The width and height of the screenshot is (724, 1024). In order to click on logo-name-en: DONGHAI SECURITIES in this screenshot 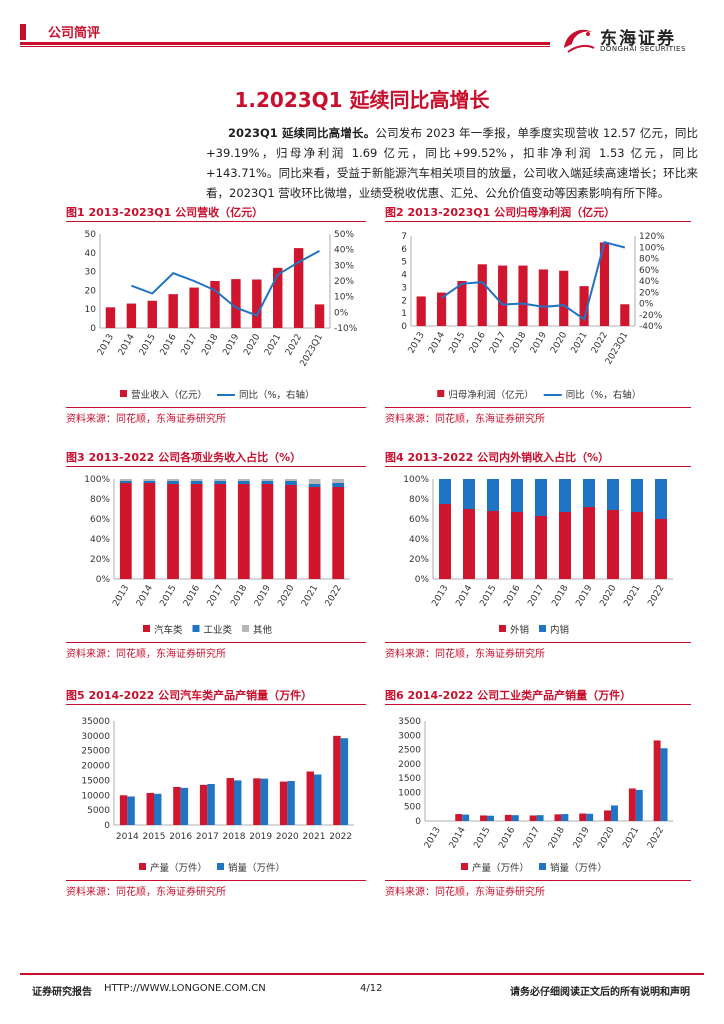, I will do `click(643, 49)`.